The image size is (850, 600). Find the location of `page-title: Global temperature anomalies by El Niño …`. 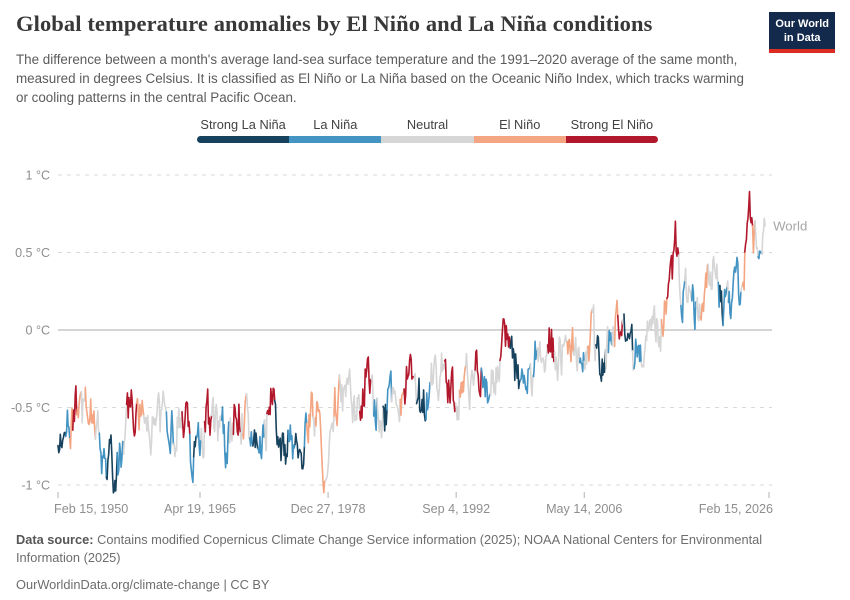

page-title: Global temperature anomalies by El Niño … is located at coordinates (334, 23).